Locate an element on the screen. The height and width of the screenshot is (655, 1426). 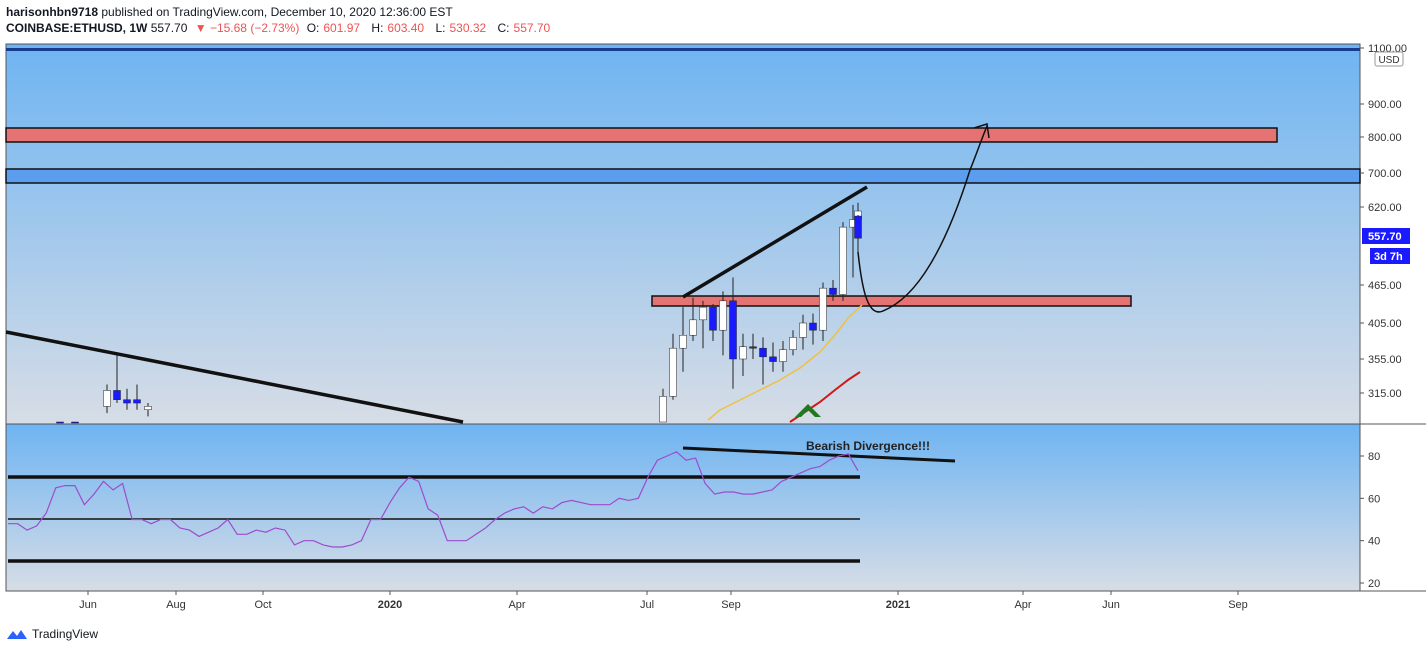
open-label: O: is located at coordinates (313, 28).